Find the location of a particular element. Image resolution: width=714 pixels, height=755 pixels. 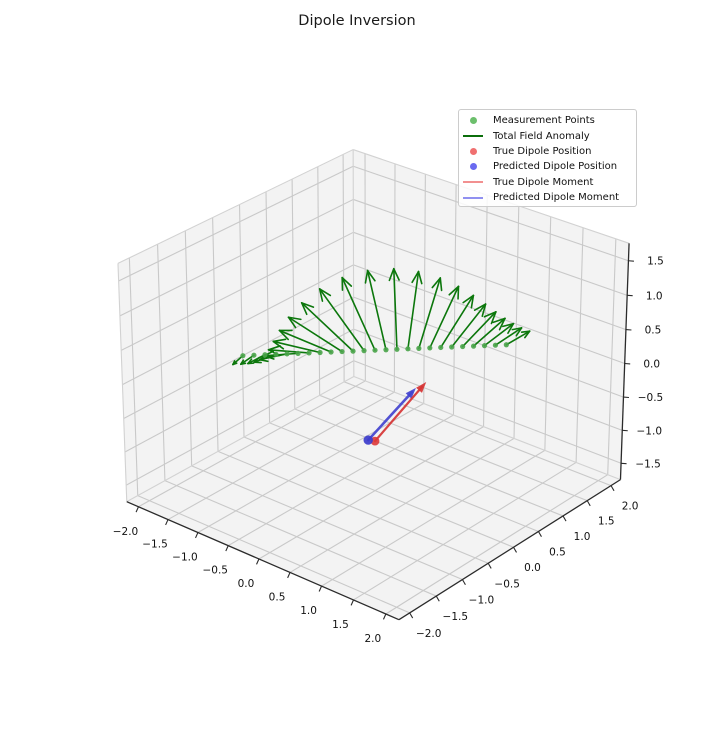

x-tick-label: 1.5 is located at coordinates (340, 625).